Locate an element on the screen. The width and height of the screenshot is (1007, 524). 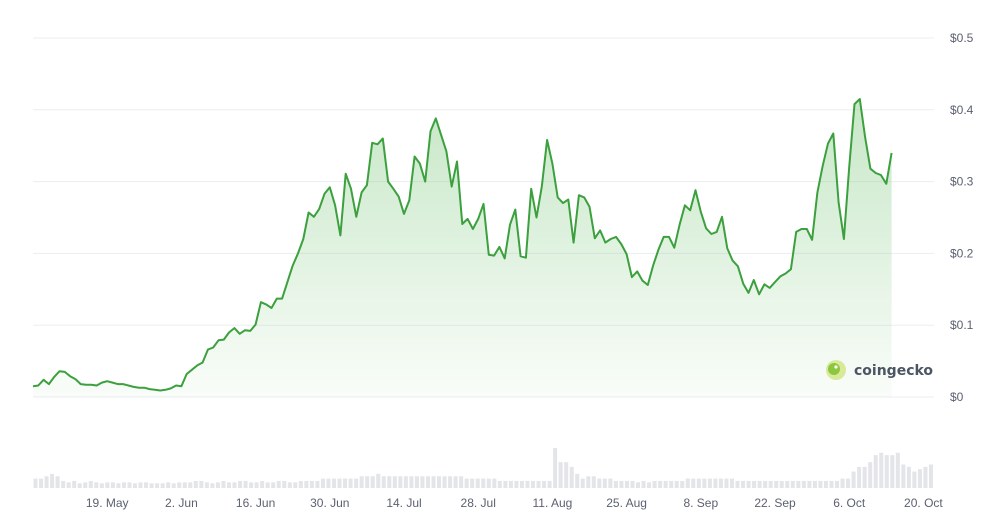
watermark-brand-text: coingecko is located at coordinates (893, 371).